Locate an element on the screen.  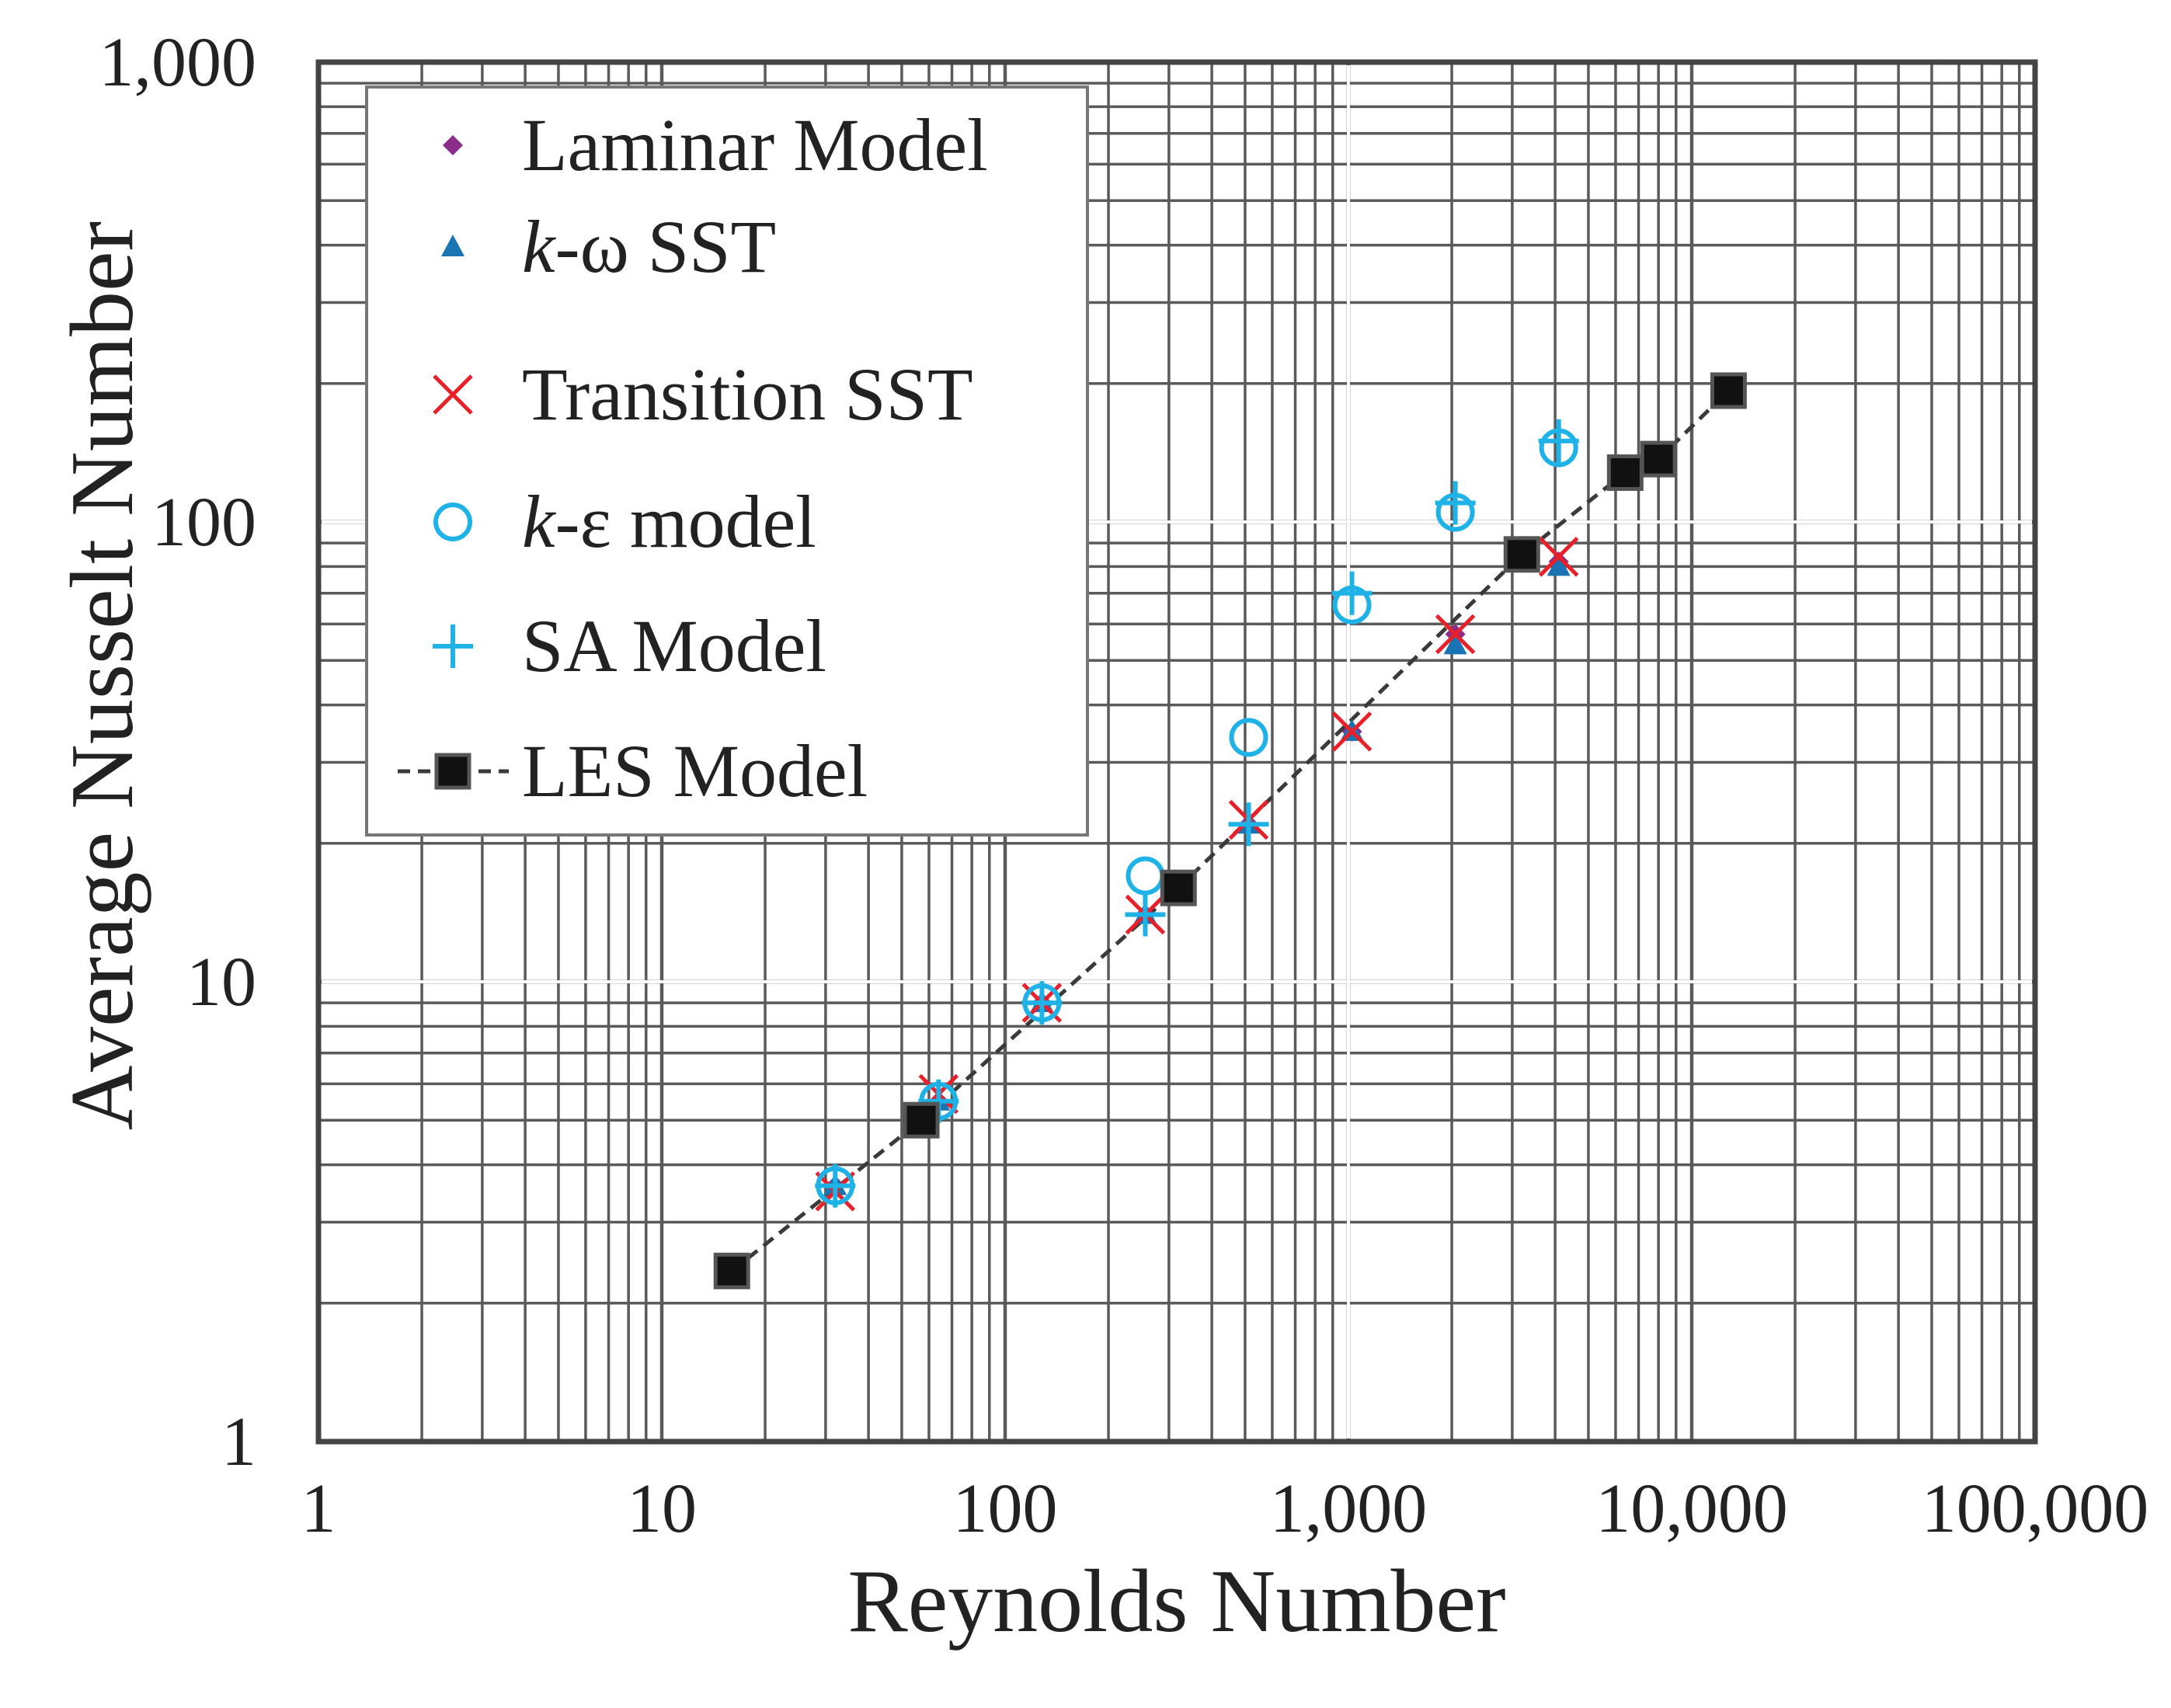
legend-label: k-ω SST is located at coordinates (649, 246).